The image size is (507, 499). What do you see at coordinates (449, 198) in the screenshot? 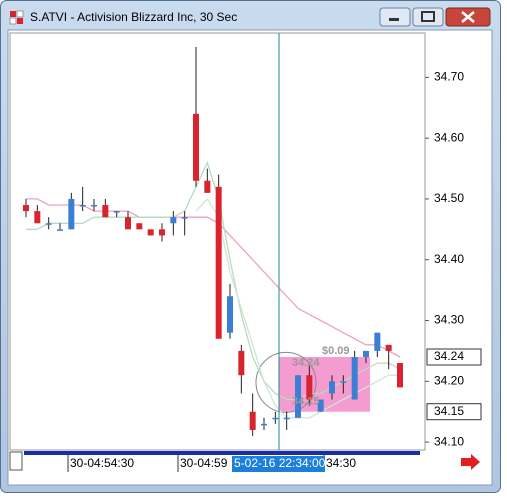
I see `y-tick-label: 34.50` at bounding box center [449, 198].